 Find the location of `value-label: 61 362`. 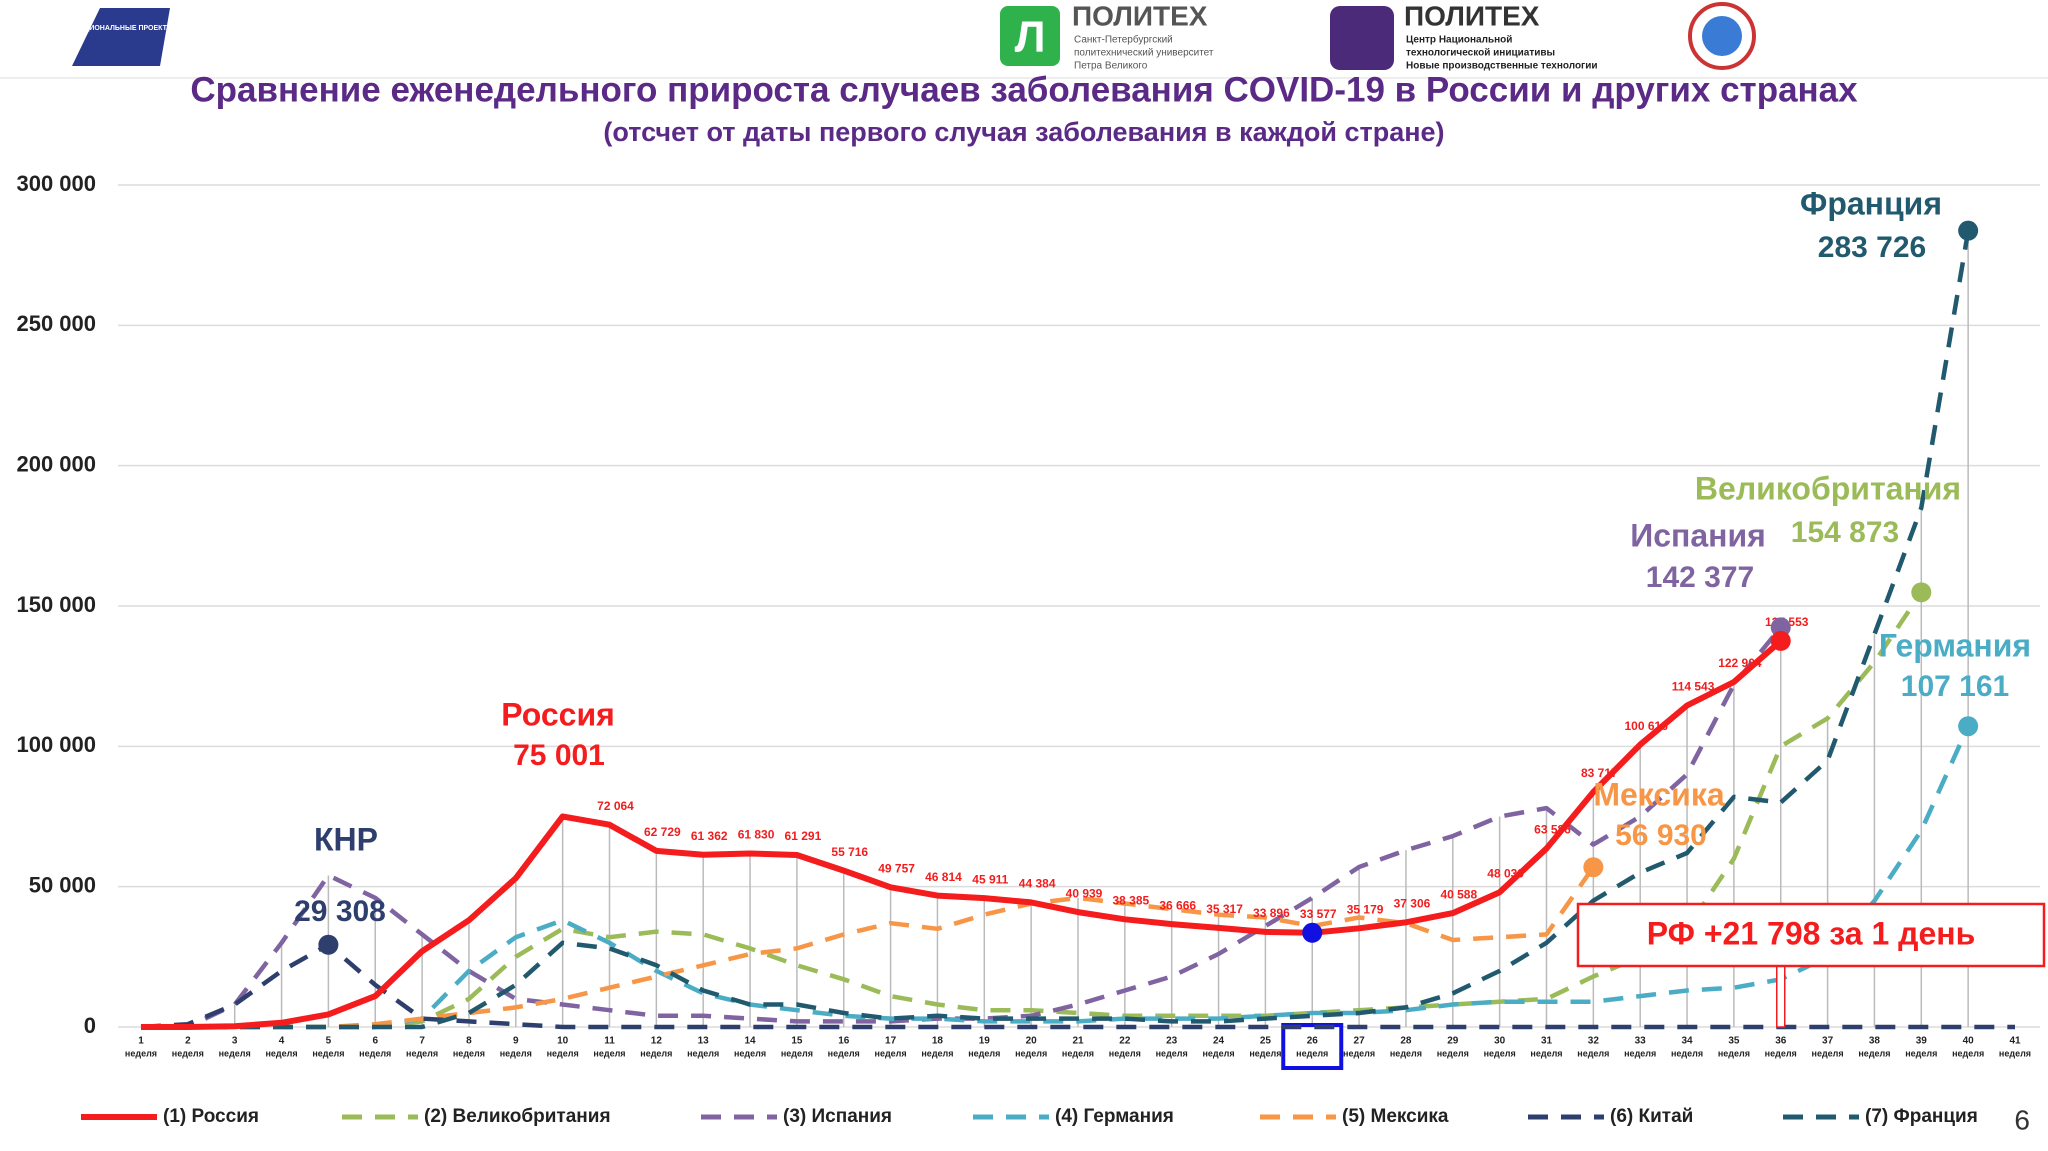

value-label: 61 362 is located at coordinates (709, 836).